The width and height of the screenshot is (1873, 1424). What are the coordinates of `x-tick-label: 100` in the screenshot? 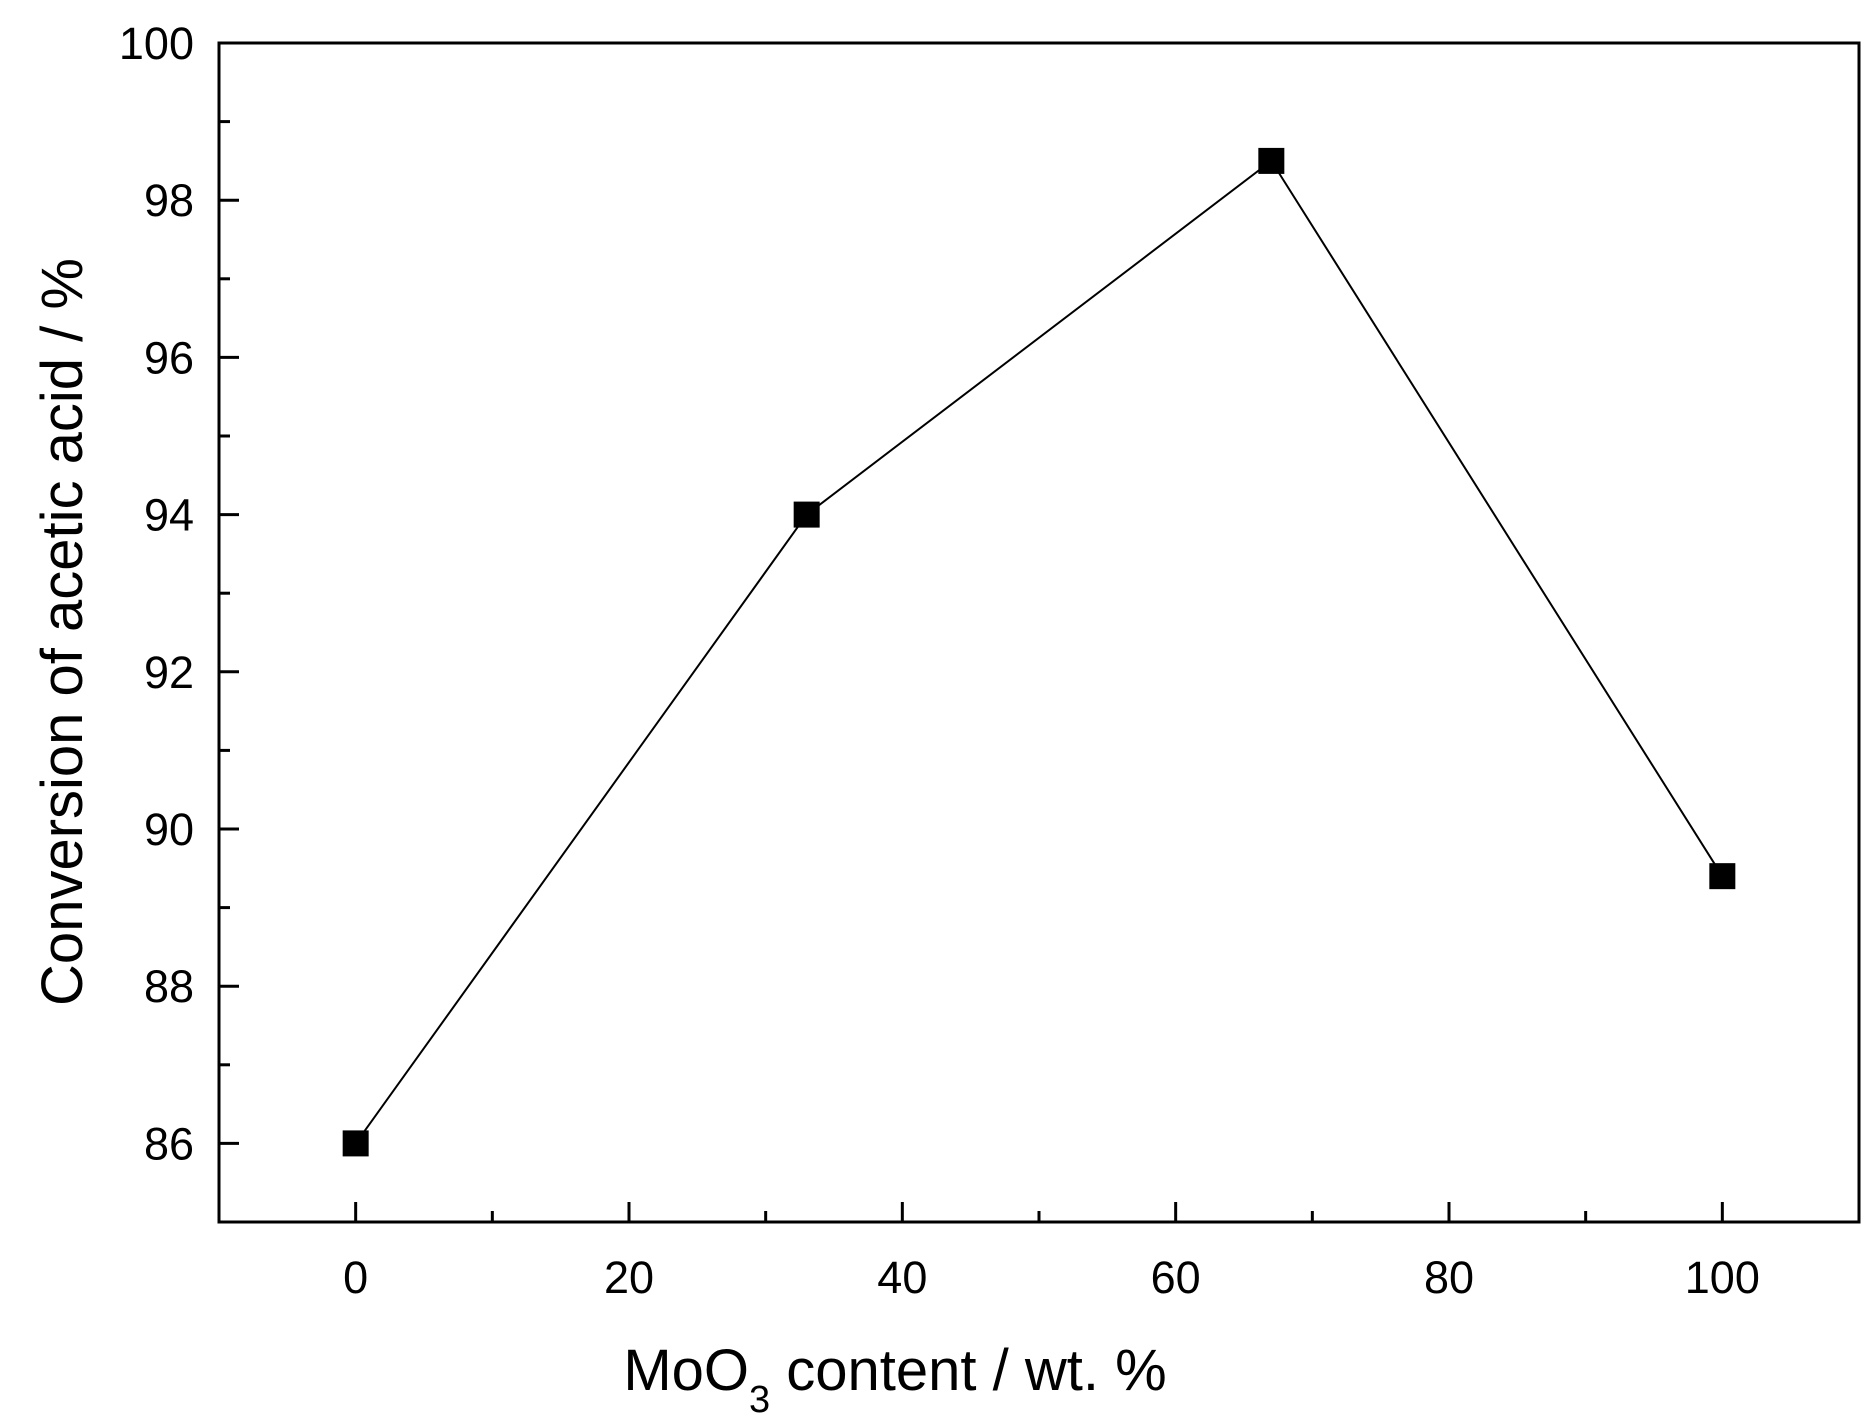 It's located at (1722, 1277).